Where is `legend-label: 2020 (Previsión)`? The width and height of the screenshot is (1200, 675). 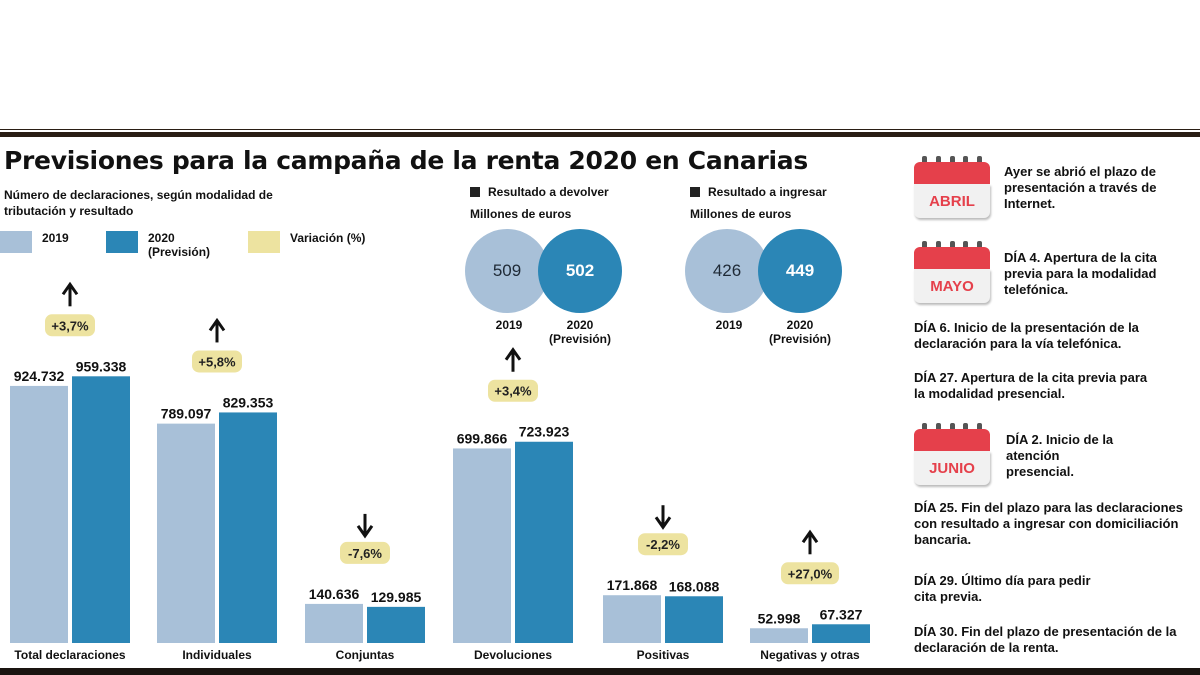
legend-label: 2020 (Previsión) is located at coordinates (179, 245).